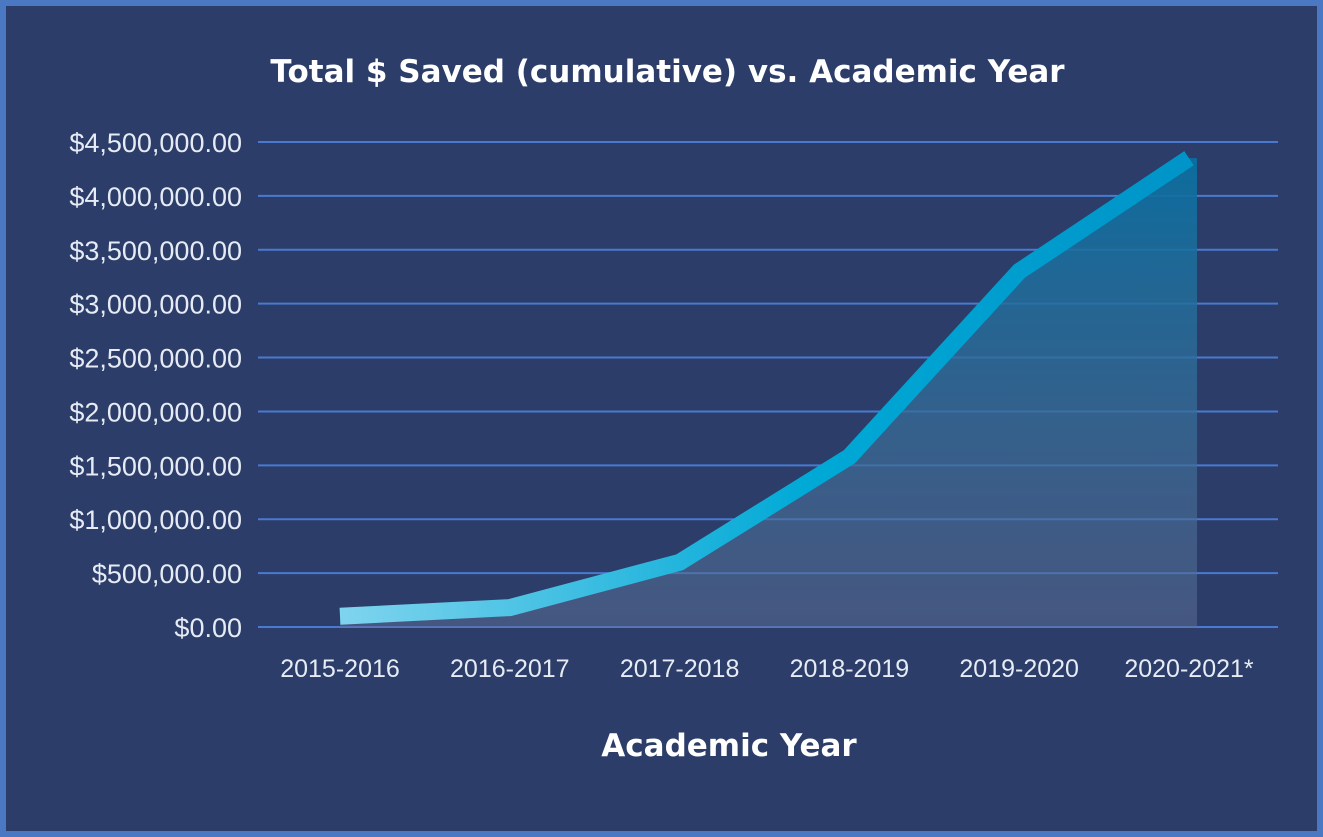 The height and width of the screenshot is (837, 1323). Describe the element at coordinates (155, 359) in the screenshot. I see `y-tick-label: $2,500,000.00` at that location.